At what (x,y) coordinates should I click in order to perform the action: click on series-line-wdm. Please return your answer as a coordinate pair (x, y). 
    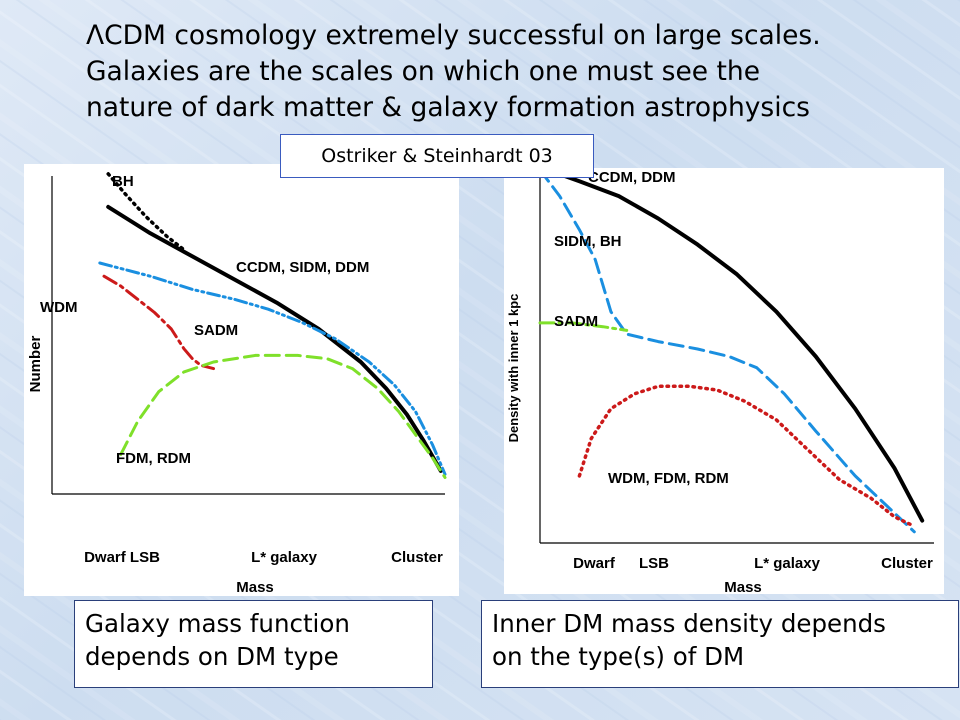
    Looking at the image, I should click on (158, 322).